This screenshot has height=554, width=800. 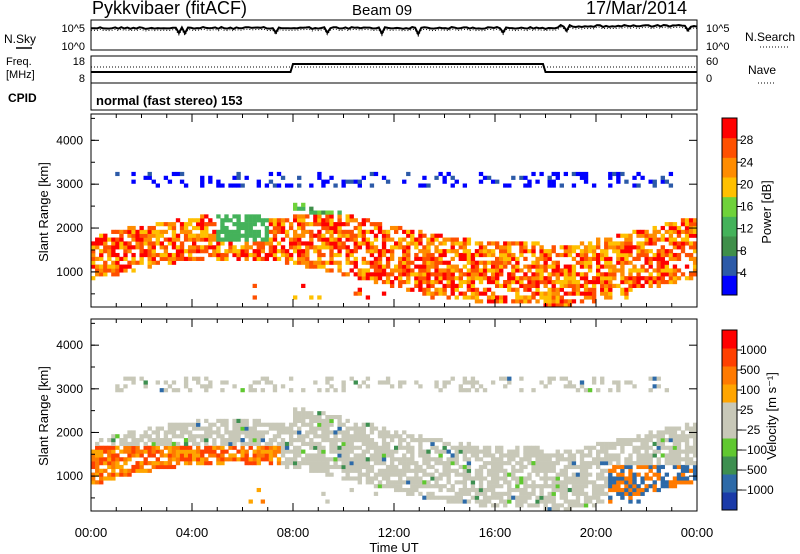 I want to click on date-title: 17/Mar/2014, so click(x=637, y=9).